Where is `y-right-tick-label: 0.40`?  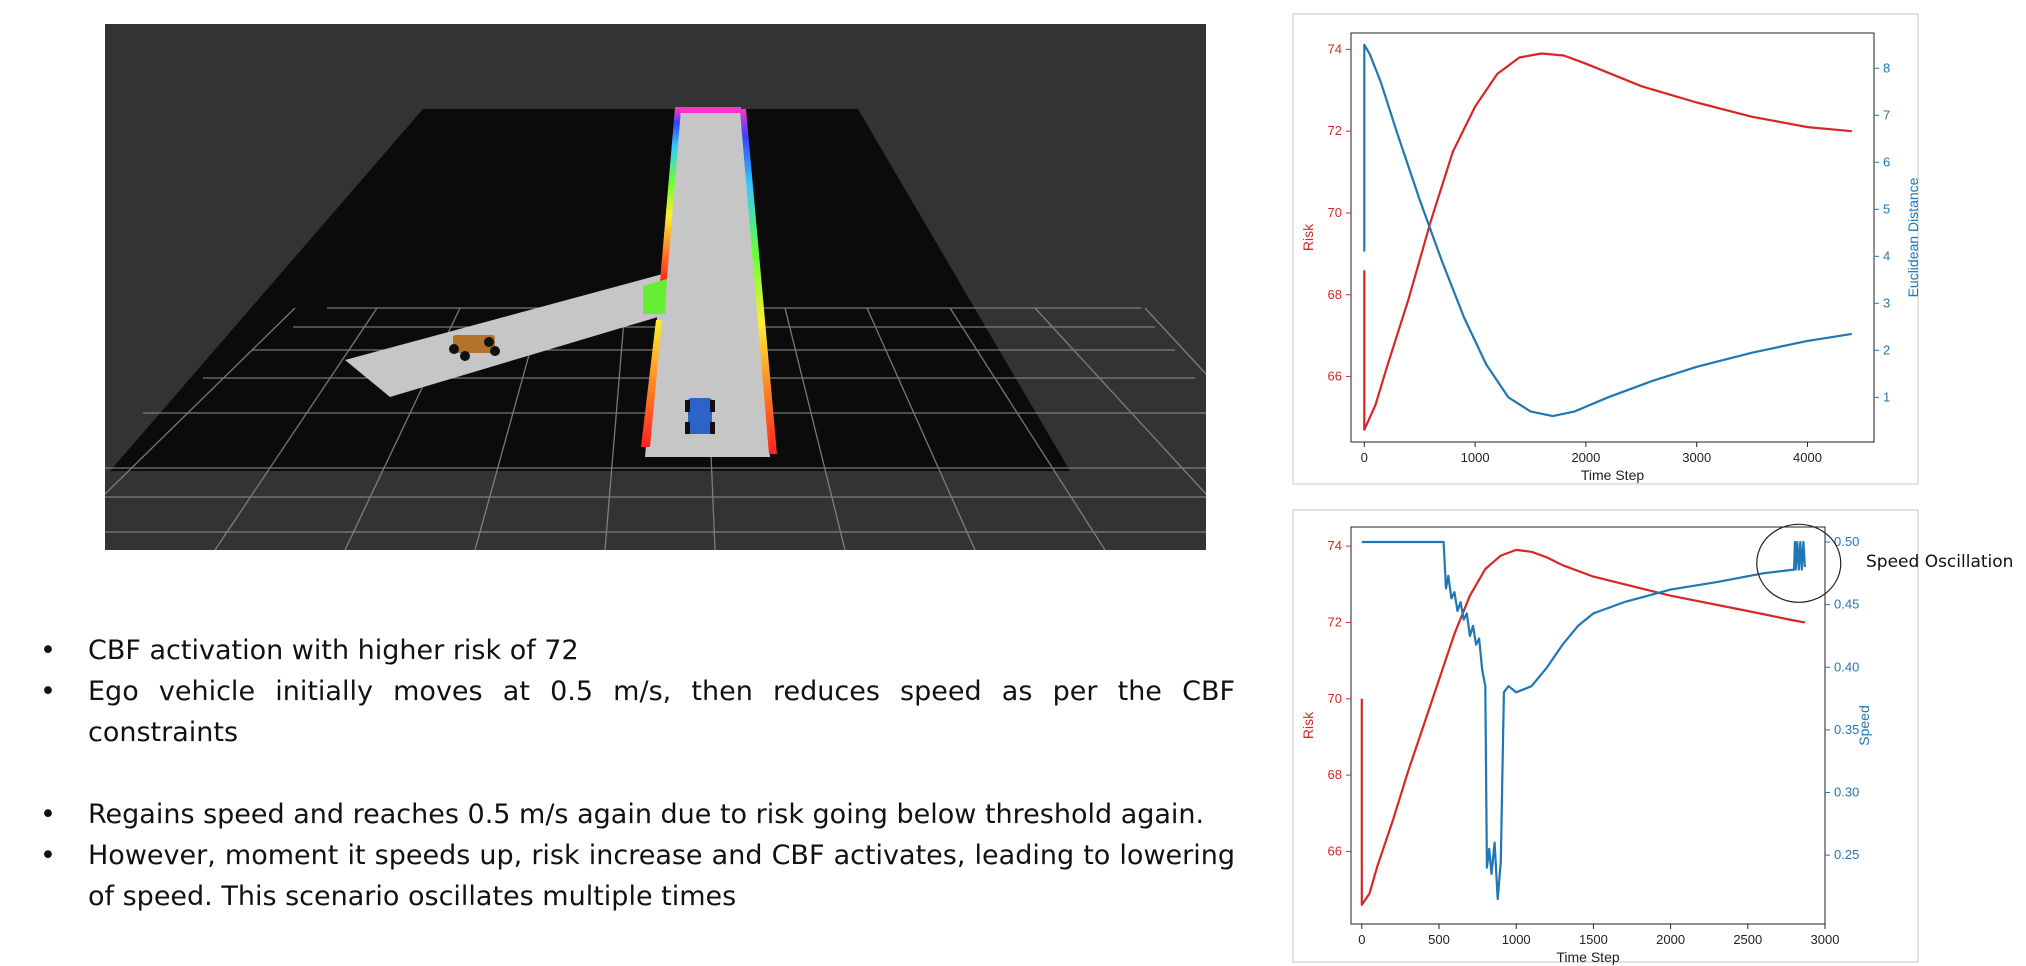 y-right-tick-label: 0.40 is located at coordinates (1846, 666).